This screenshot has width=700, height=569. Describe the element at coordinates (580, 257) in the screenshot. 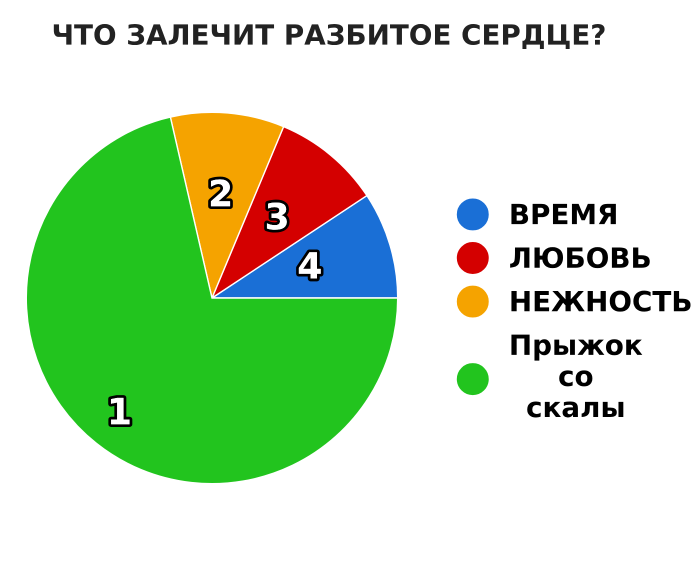

I see `legend-label: ЛЮБОВЬ` at that location.